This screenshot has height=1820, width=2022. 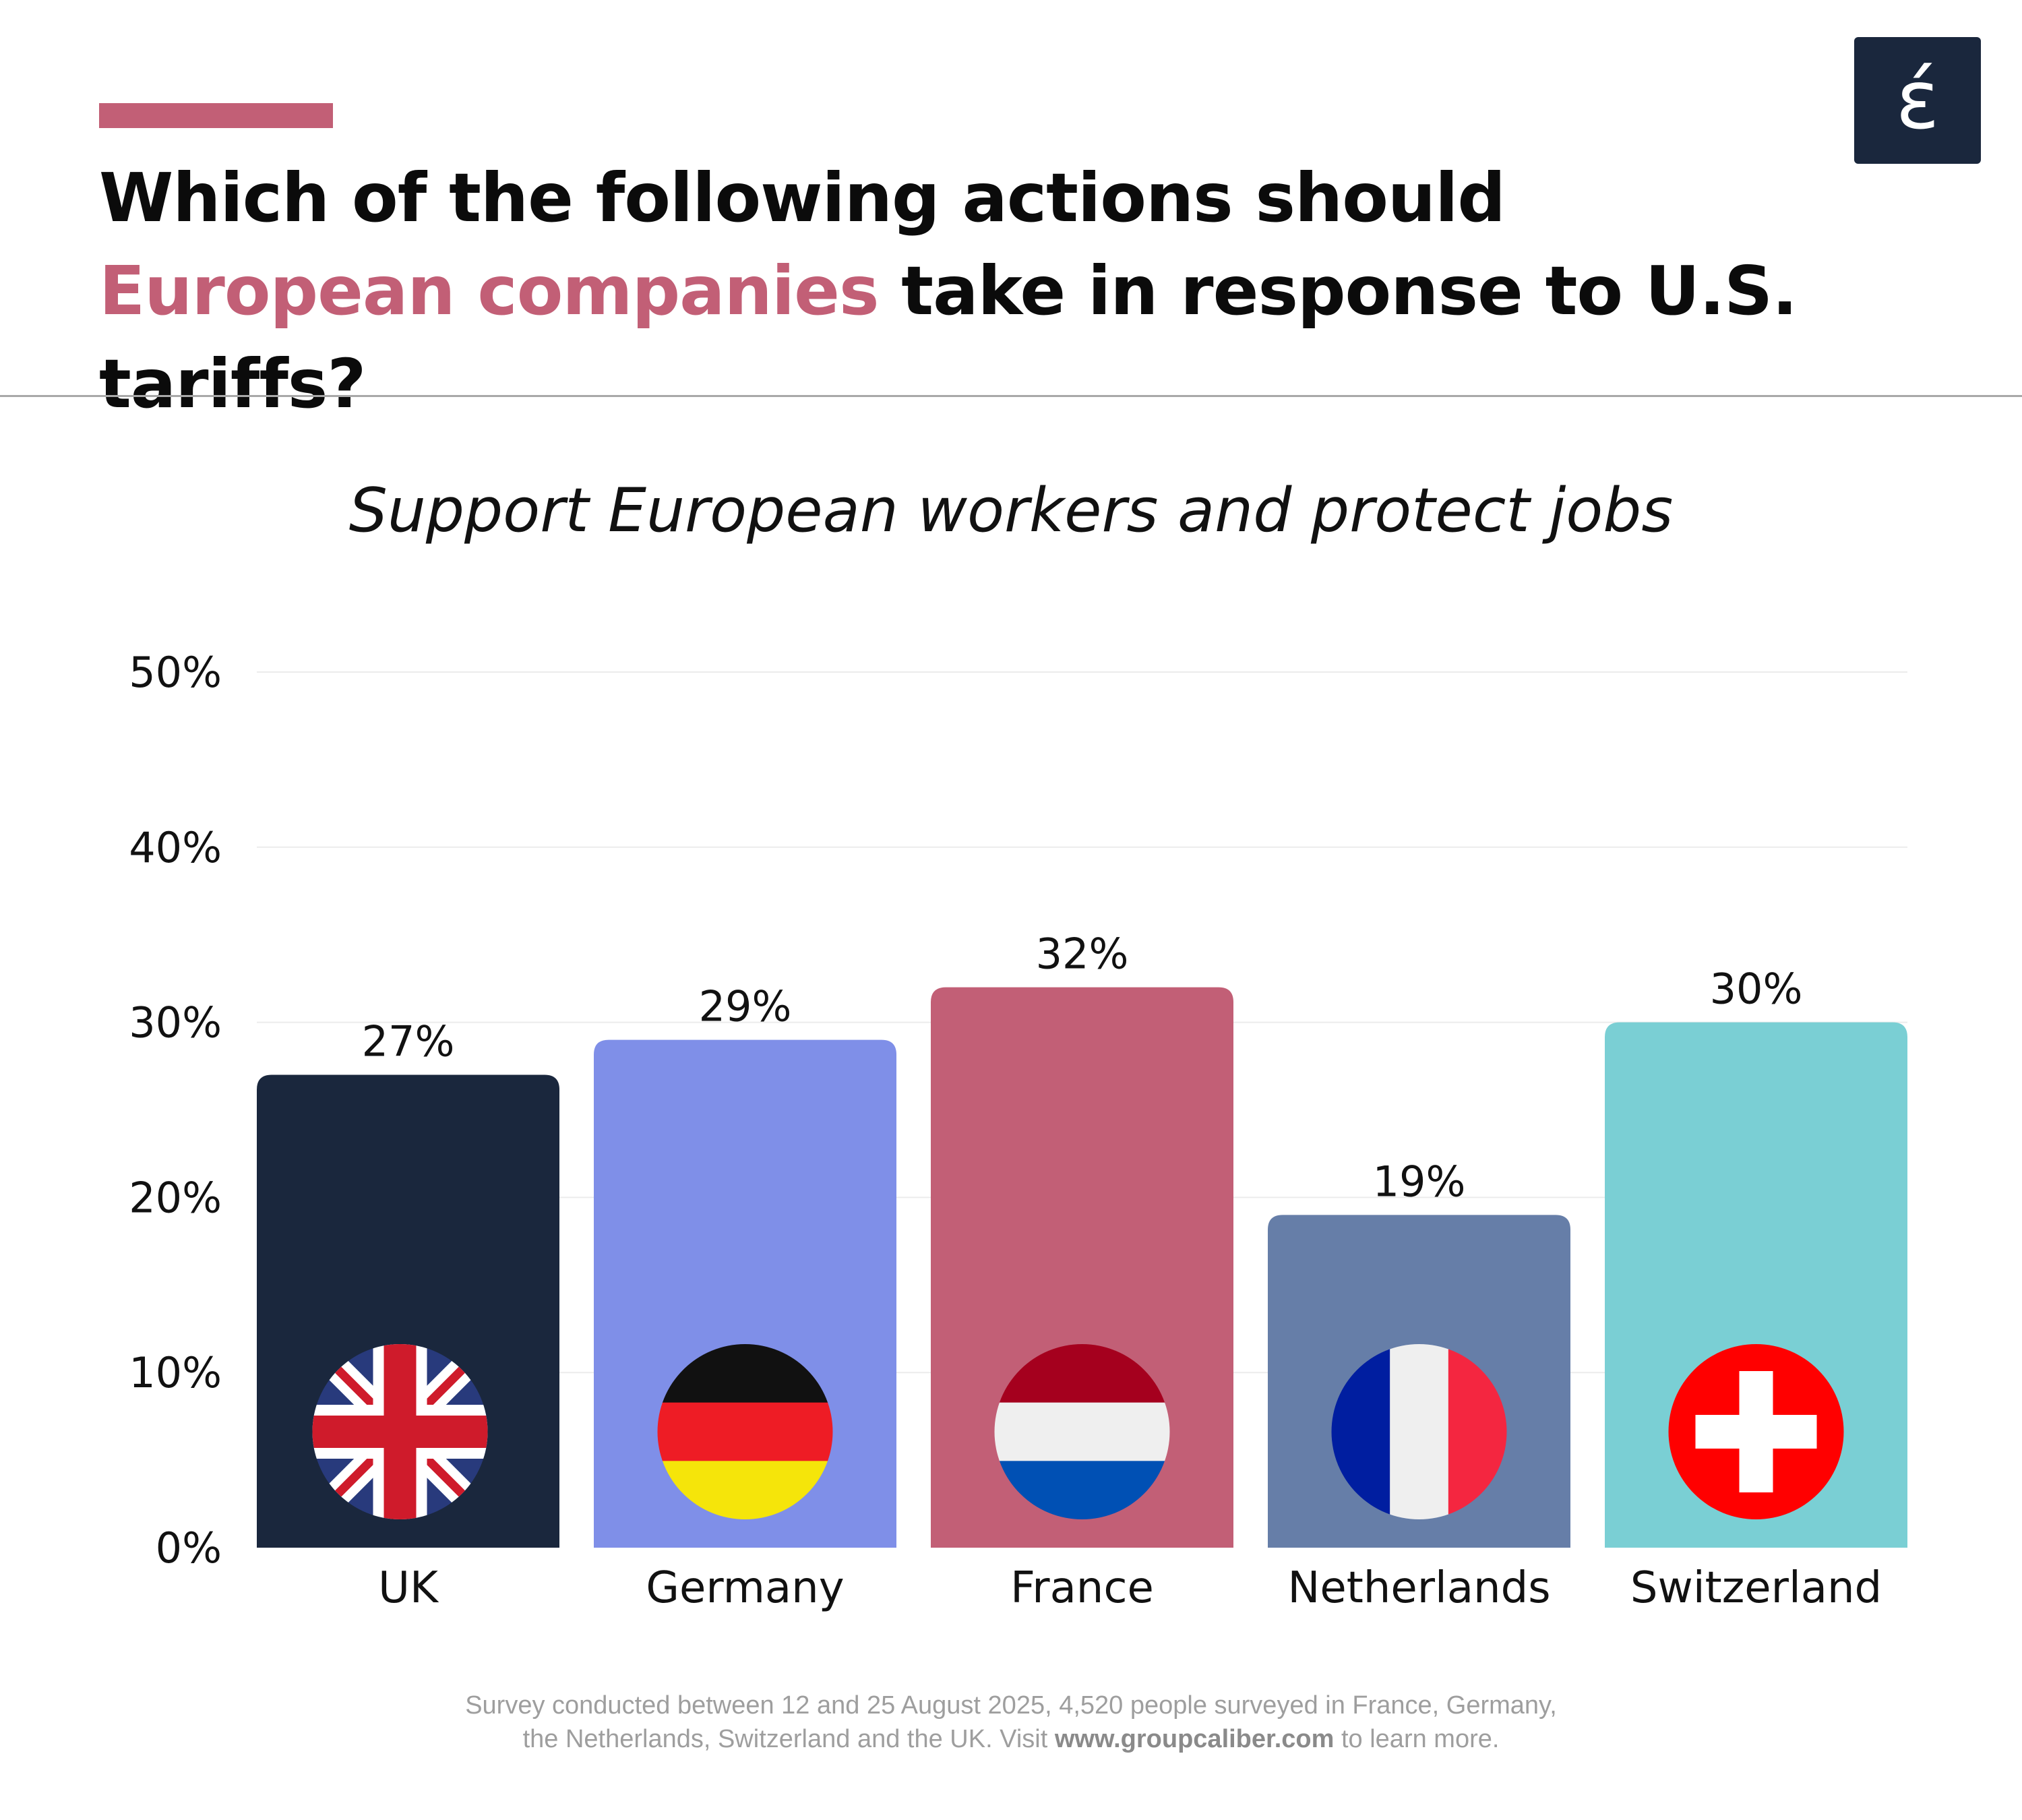 What do you see at coordinates (1756, 1588) in the screenshot?
I see `category-label: Switzerland` at bounding box center [1756, 1588].